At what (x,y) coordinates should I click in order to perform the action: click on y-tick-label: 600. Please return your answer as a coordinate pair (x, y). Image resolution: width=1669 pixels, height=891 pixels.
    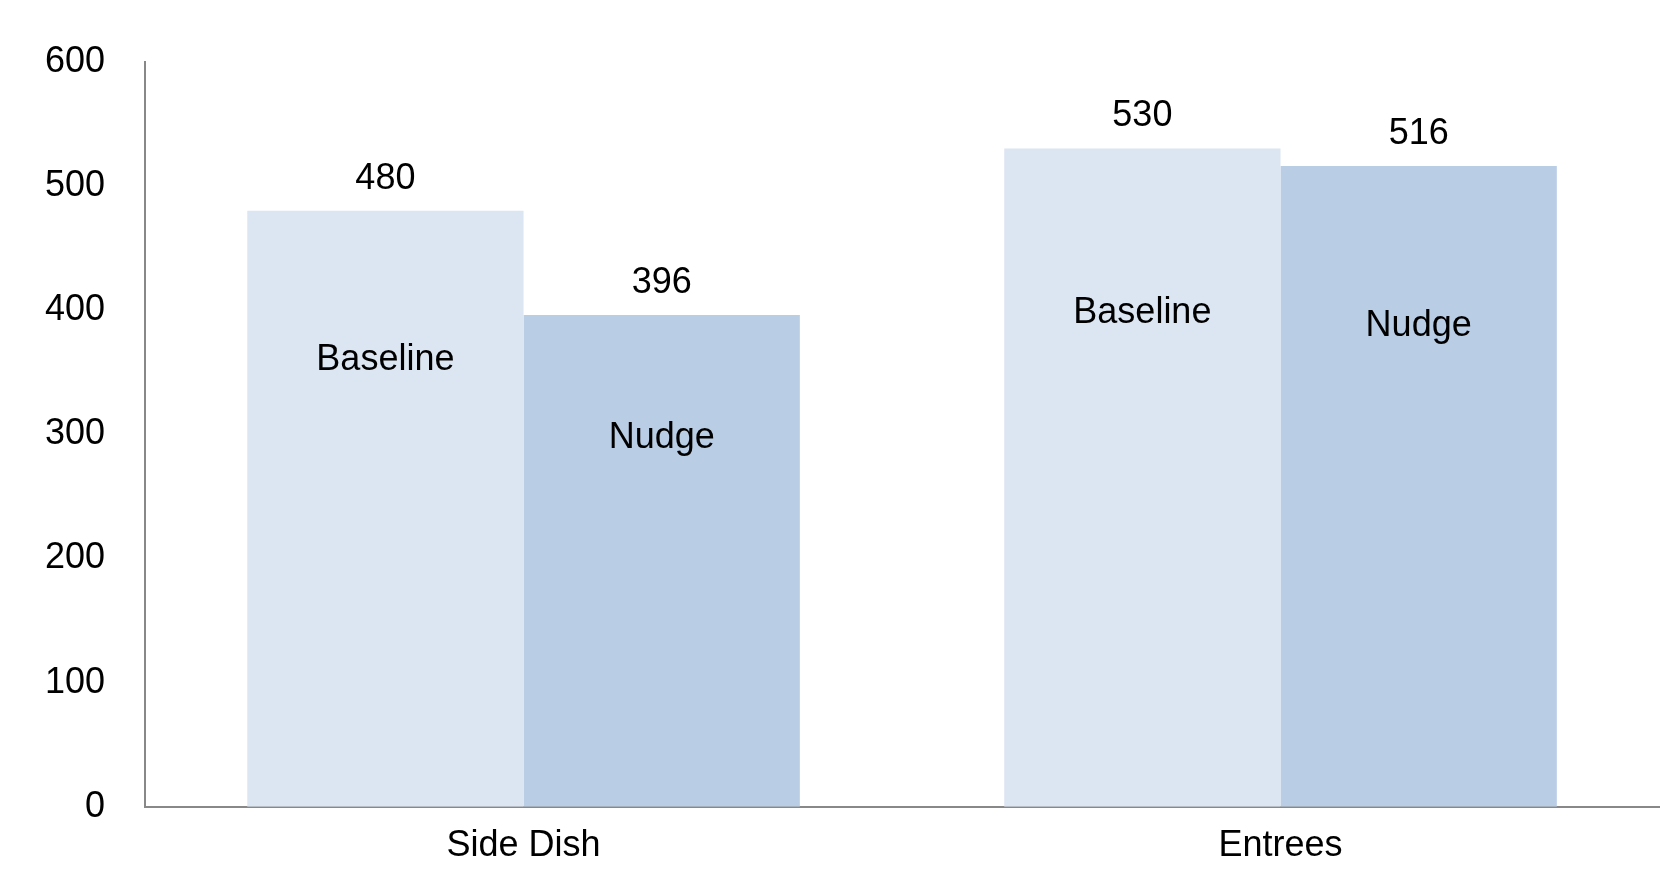
    Looking at the image, I should click on (75, 59).